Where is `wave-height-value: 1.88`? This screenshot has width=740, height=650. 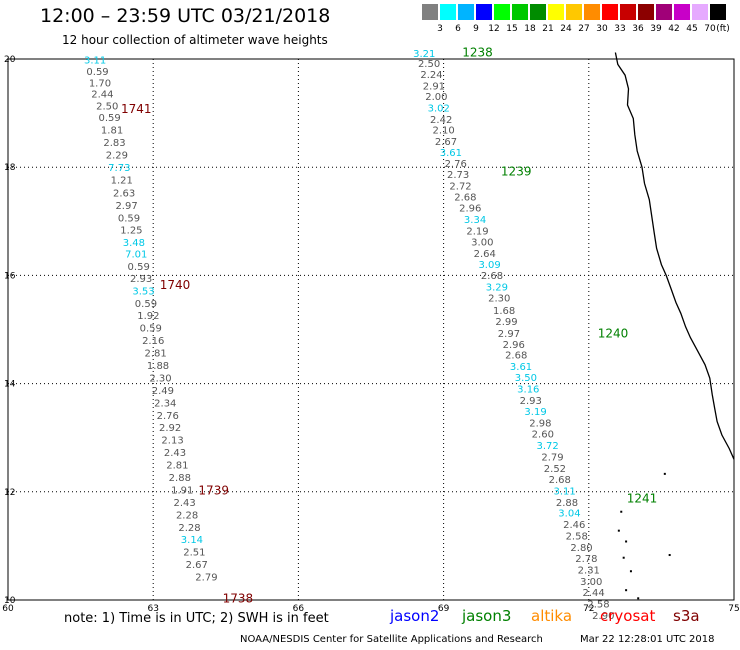
wave-height-value: 1.88 is located at coordinates (158, 366).